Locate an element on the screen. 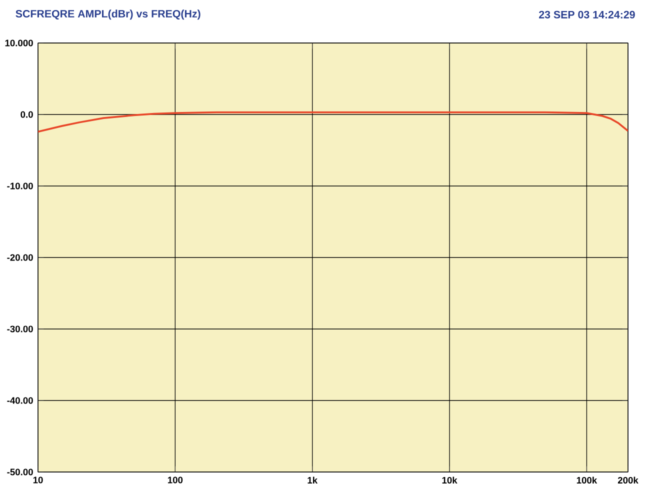  x-tick-label: 200k is located at coordinates (628, 480).